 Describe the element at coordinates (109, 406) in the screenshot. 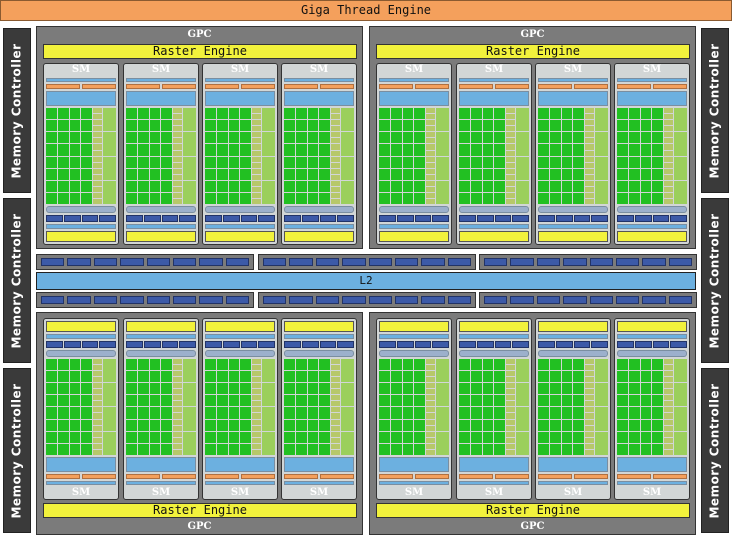

I see `sfu-units` at that location.